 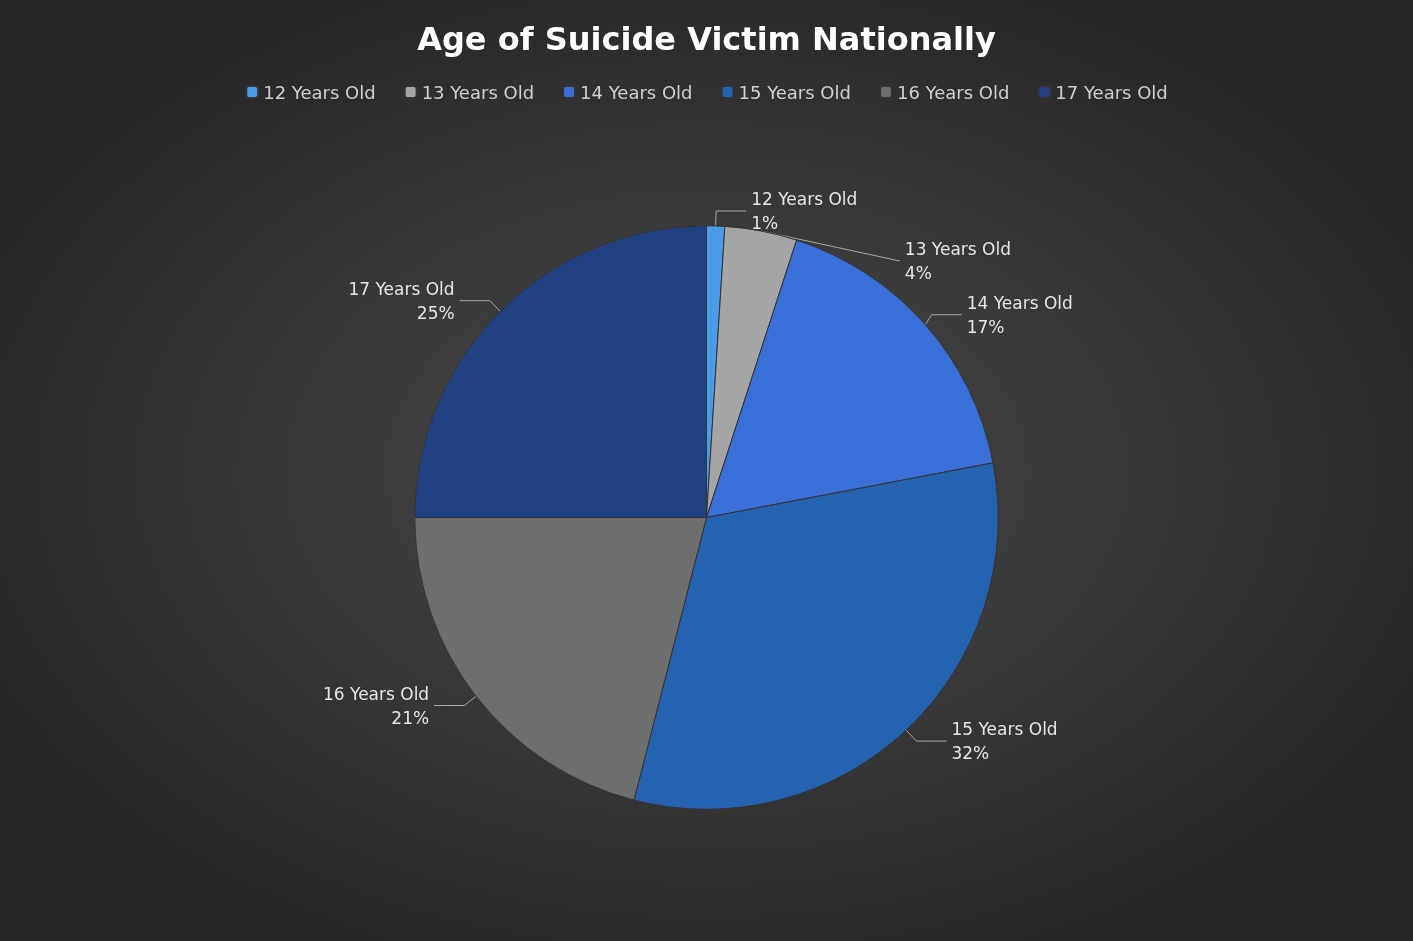 I want to click on slice-label: 13 Years Old, so click(x=958, y=248).